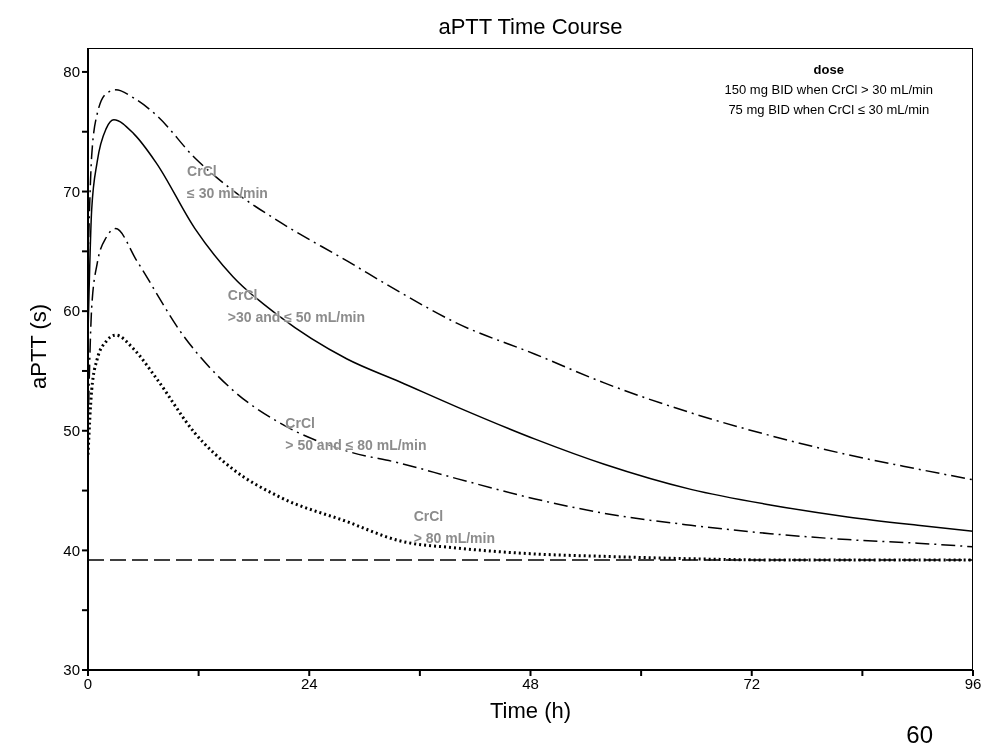 This screenshot has width=1002, height=747. Describe the element at coordinates (919, 734) in the screenshot. I see `text: 60` at that location.